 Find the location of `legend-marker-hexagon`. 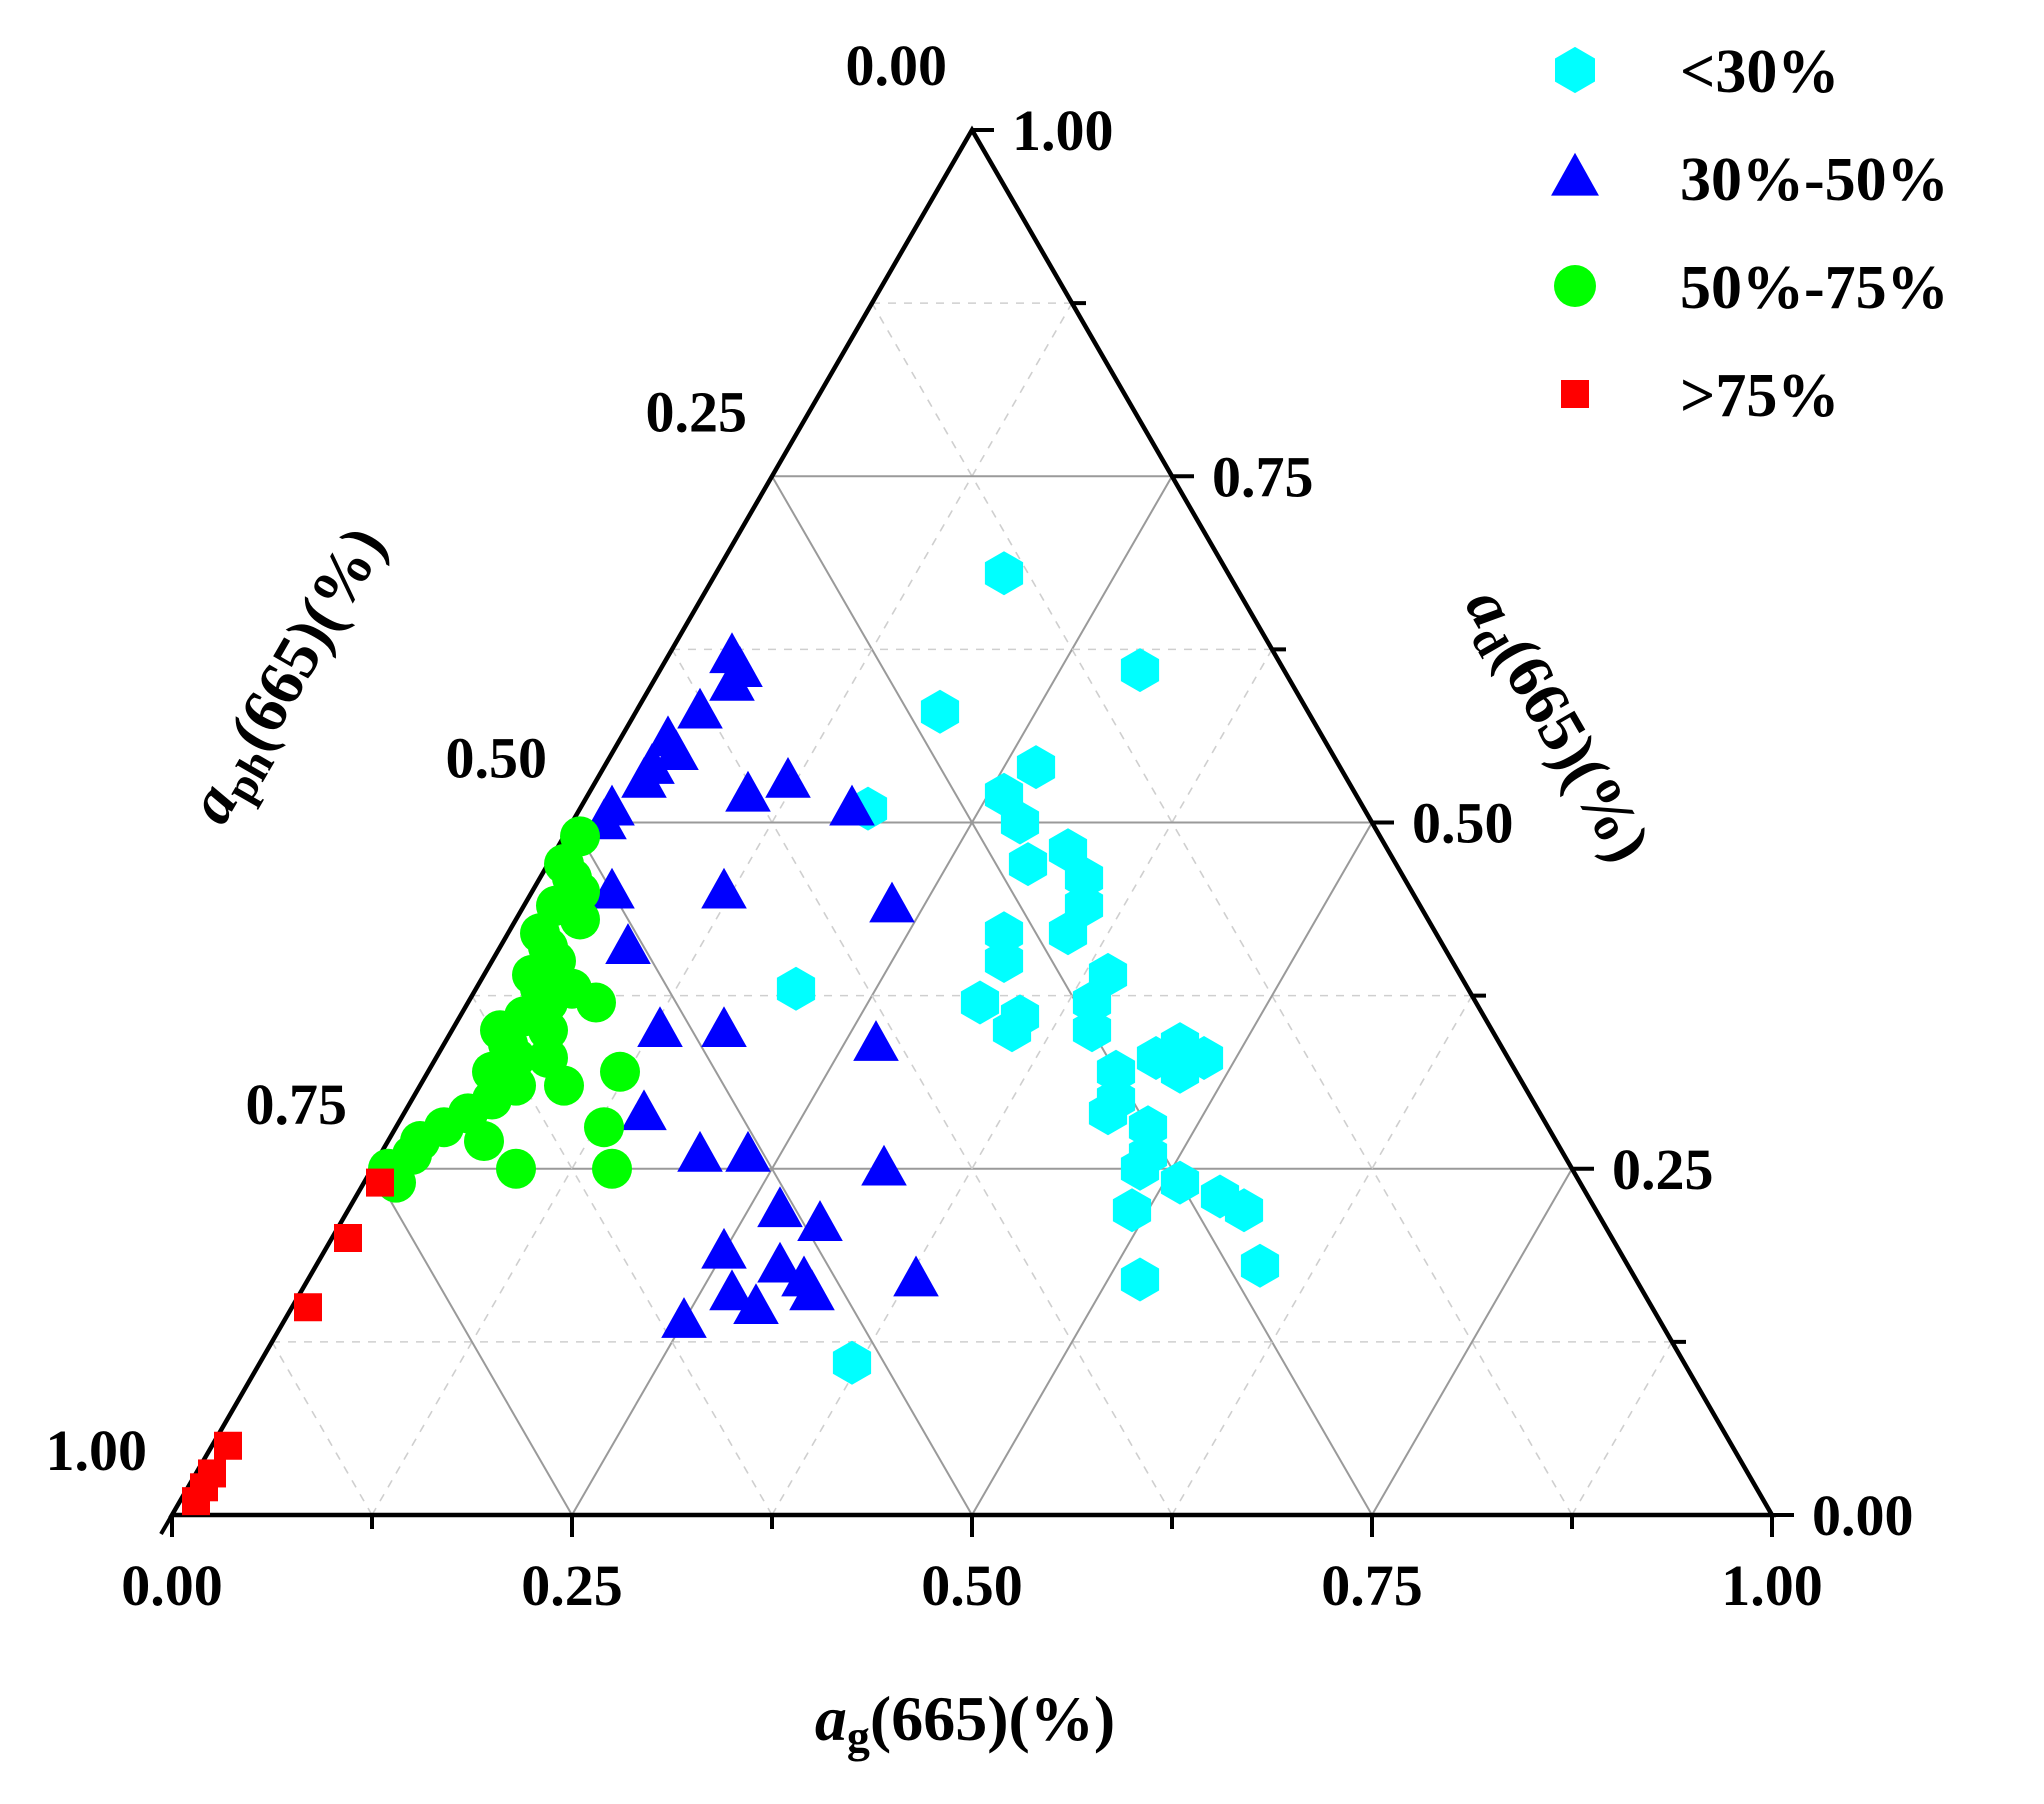

legend-marker-hexagon is located at coordinates (1575, 70).